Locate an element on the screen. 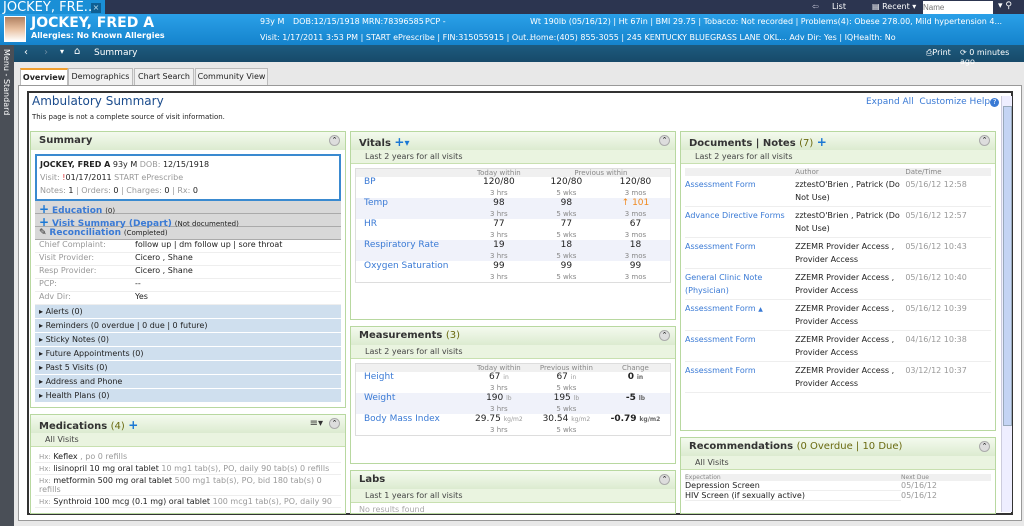 This screenshot has height=526, width=1024. patient-search-input is located at coordinates (958, 7).